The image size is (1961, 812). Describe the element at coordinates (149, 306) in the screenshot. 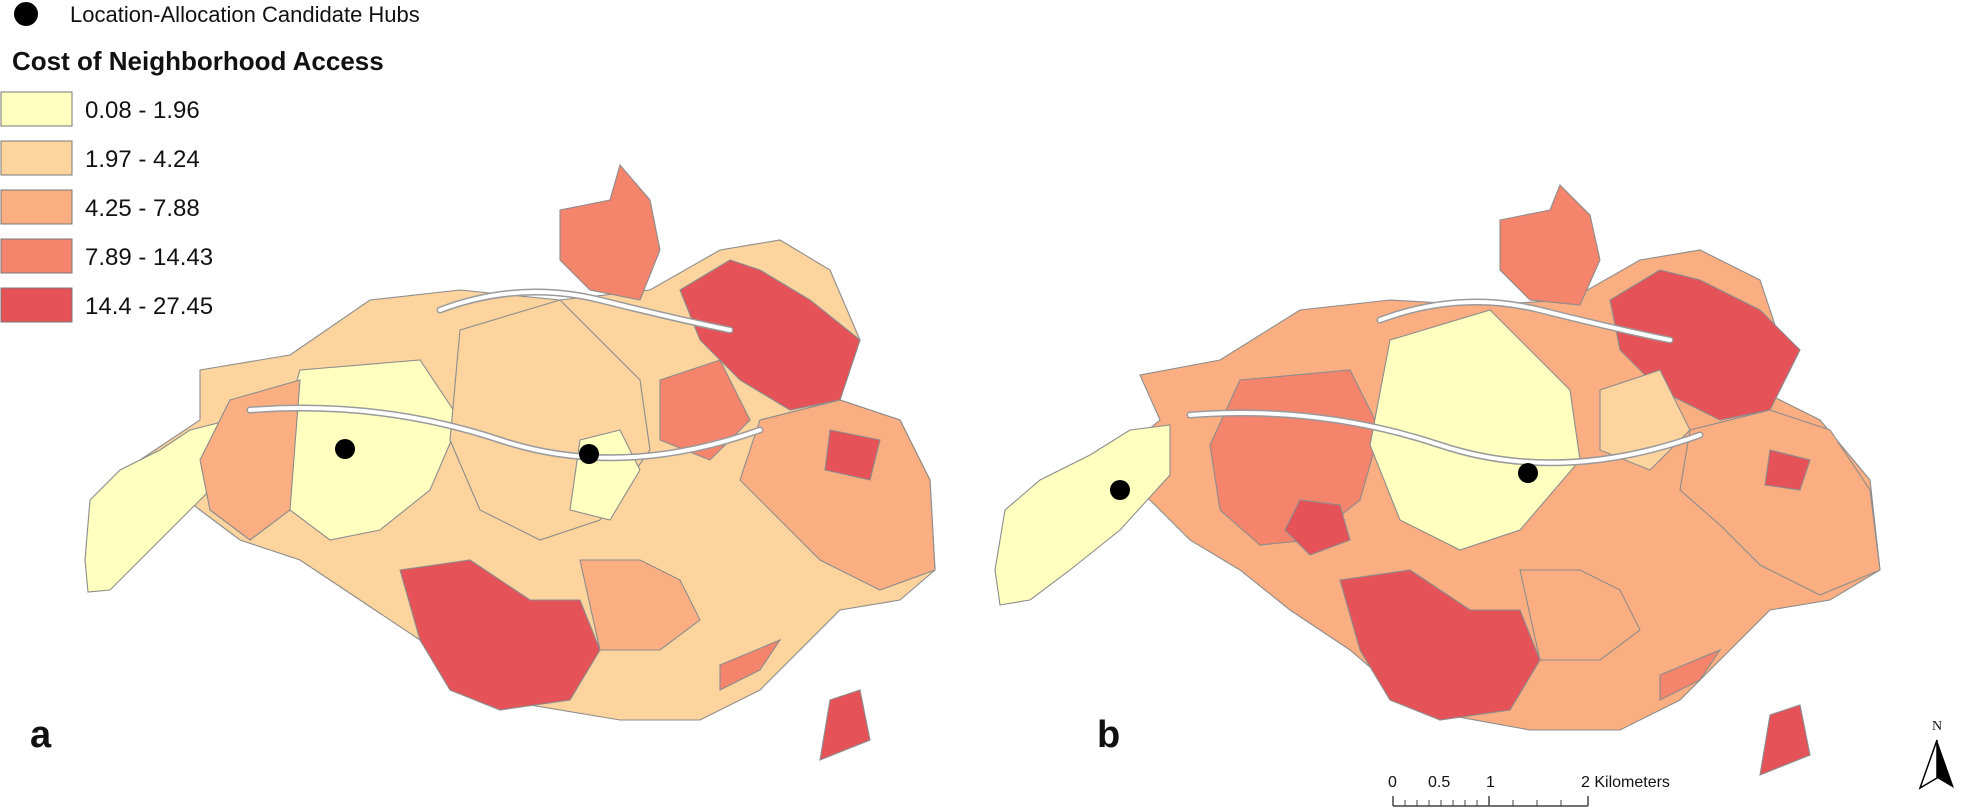

I see `legend-label-5: 14.4 - 27.45` at that location.